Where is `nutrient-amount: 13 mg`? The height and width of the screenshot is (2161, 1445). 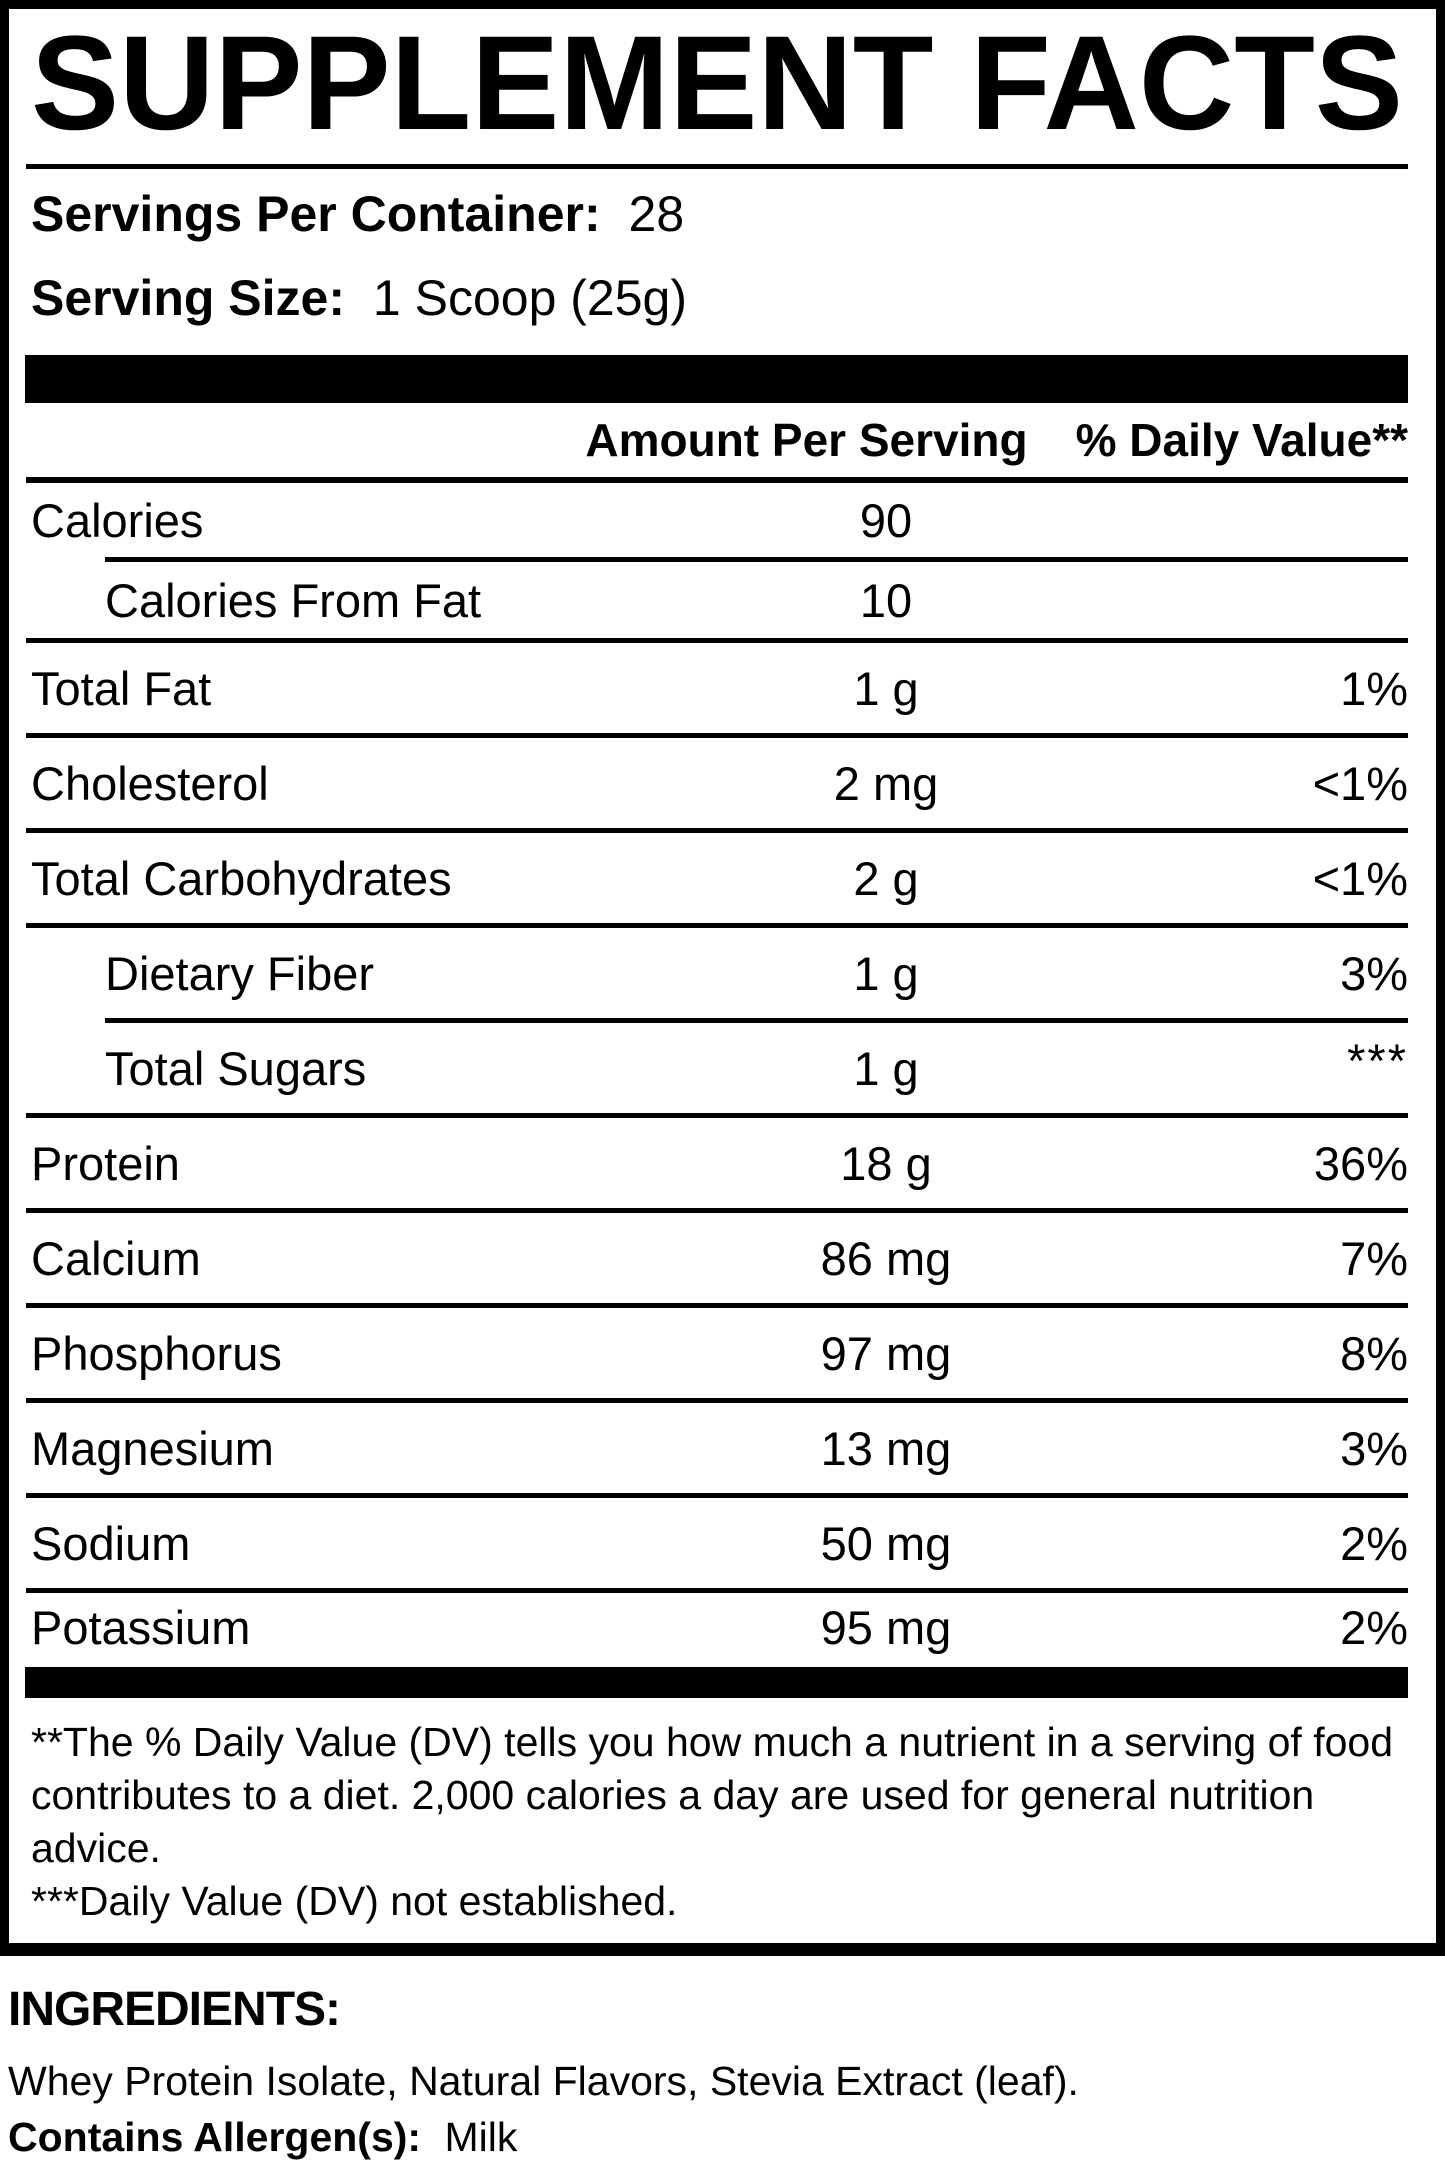 nutrient-amount: 13 mg is located at coordinates (886, 1448).